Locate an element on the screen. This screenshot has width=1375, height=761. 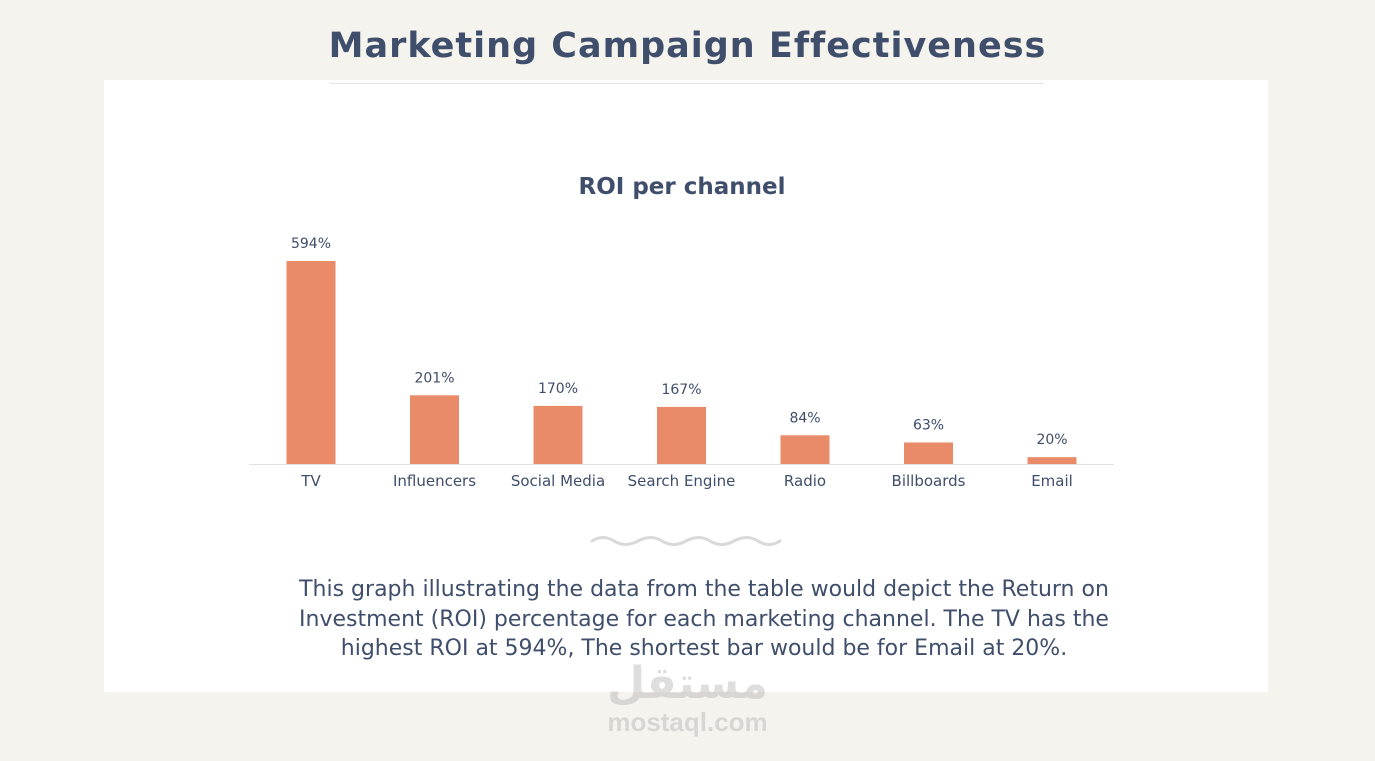
page-title: Marketing Campaign Effectiveness is located at coordinates (687, 46).